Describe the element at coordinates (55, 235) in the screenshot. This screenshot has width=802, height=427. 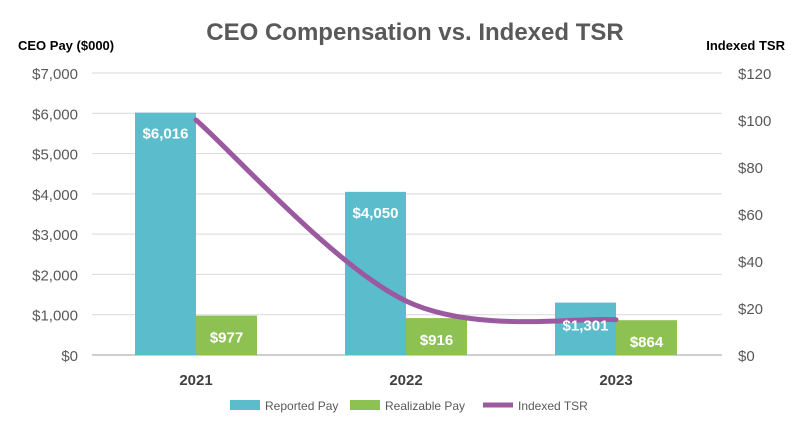
I see `left-tick-label: $3,000` at that location.